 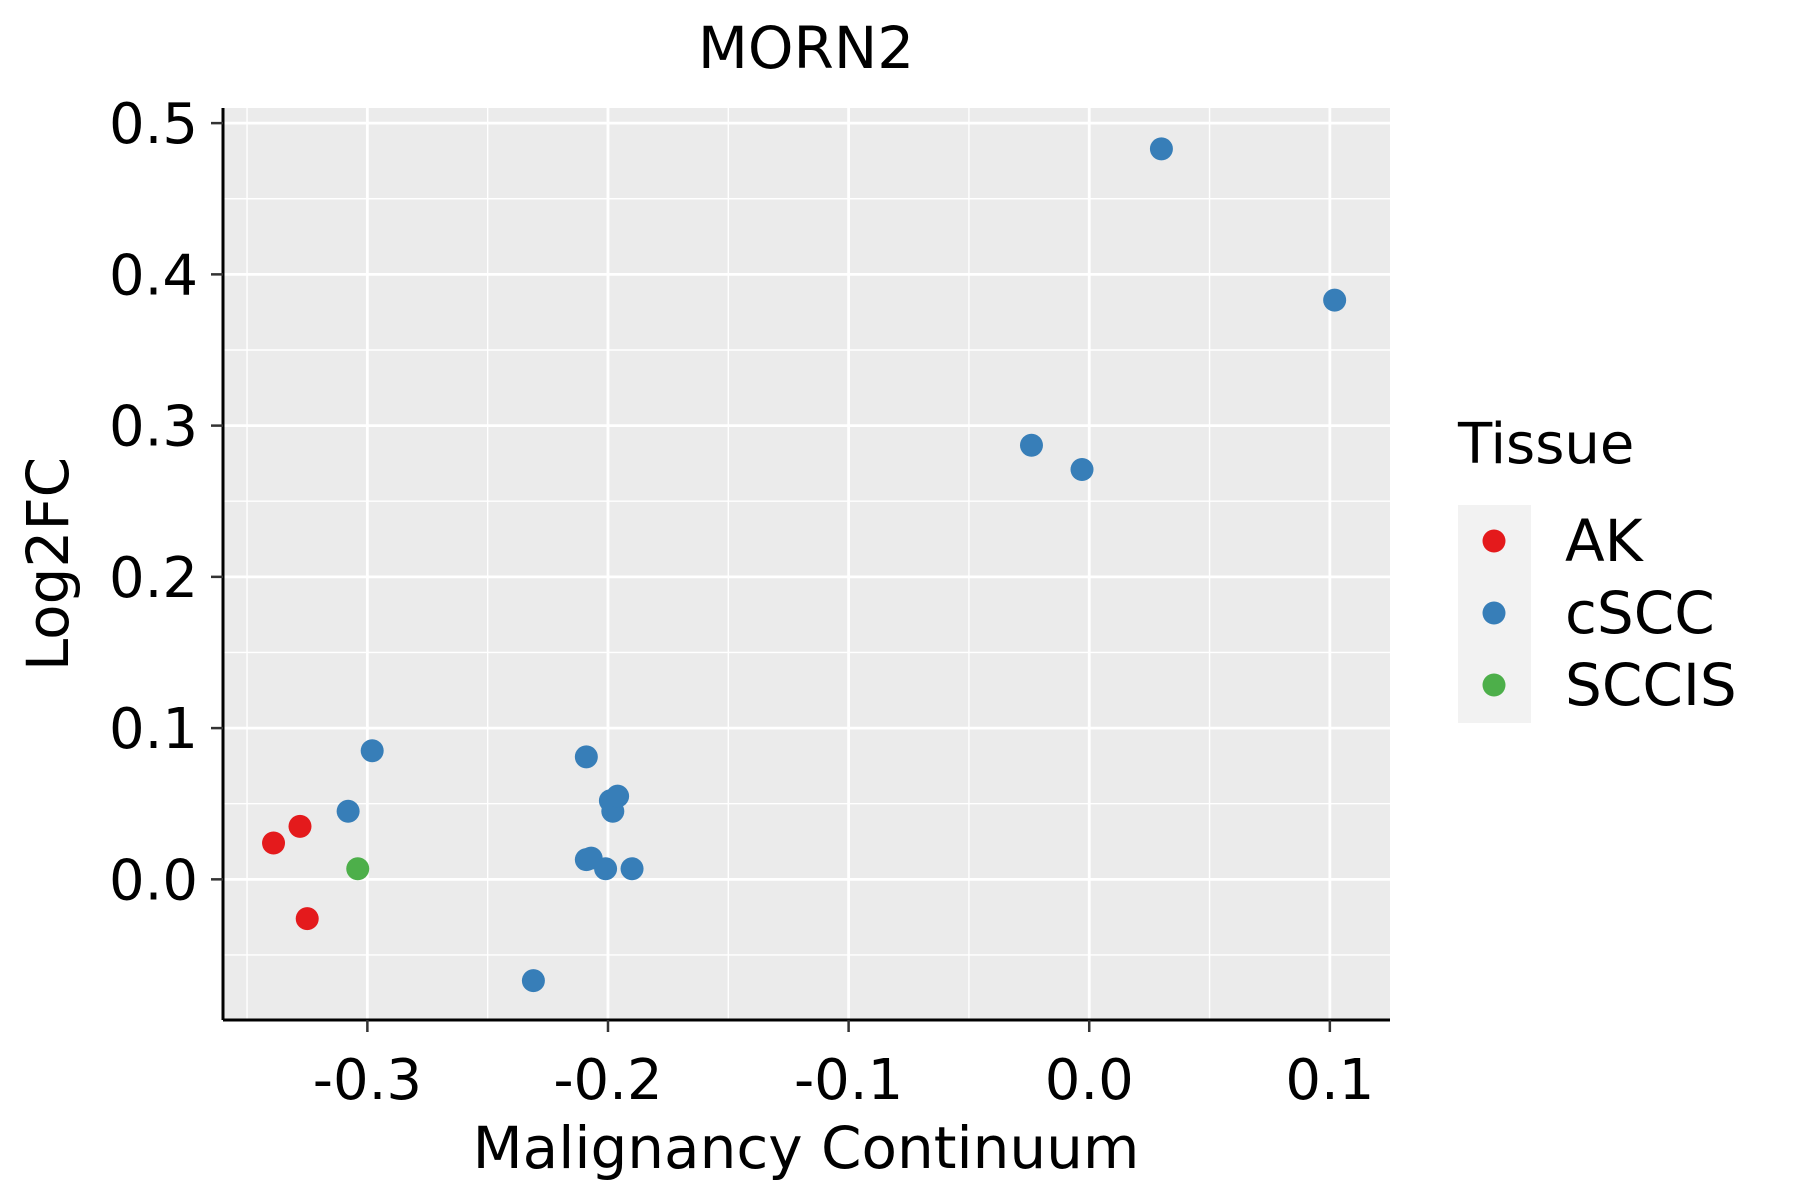 What do you see at coordinates (358, 869) in the screenshot?
I see `data-point-sccis` at bounding box center [358, 869].